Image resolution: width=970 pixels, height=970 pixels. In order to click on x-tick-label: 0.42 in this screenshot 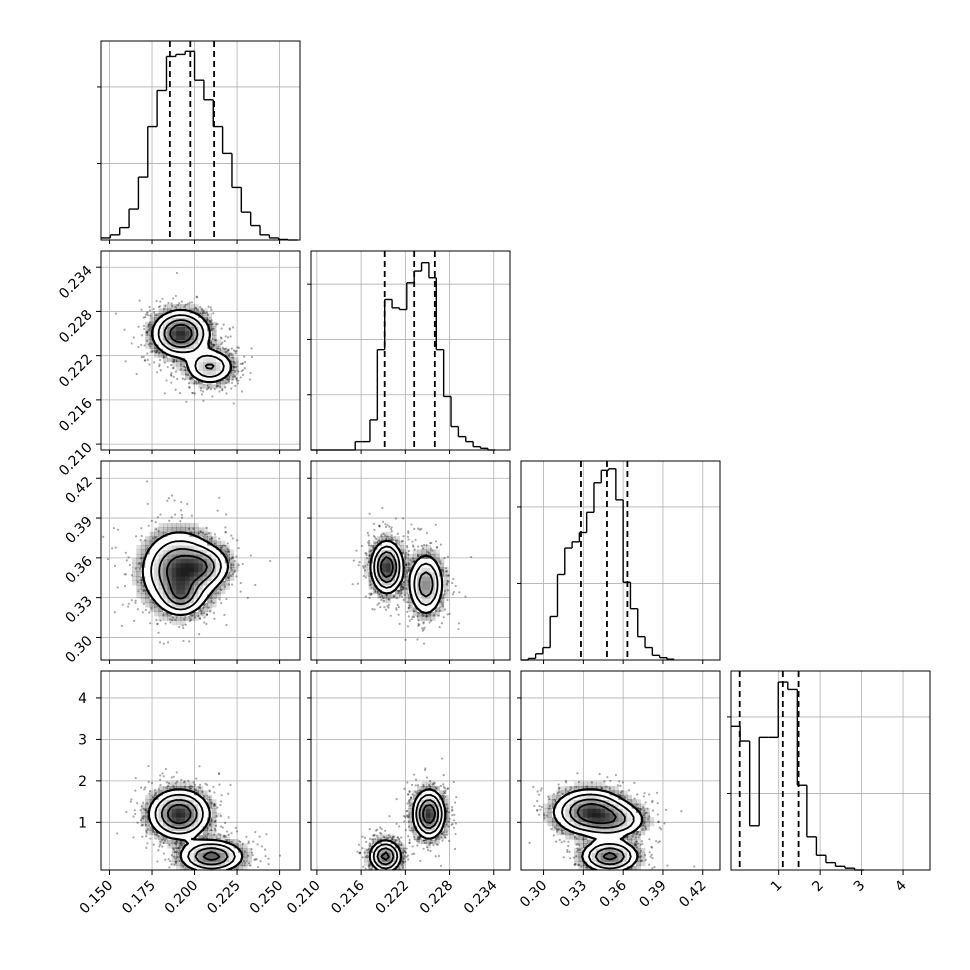, I will do `click(692, 894)`.